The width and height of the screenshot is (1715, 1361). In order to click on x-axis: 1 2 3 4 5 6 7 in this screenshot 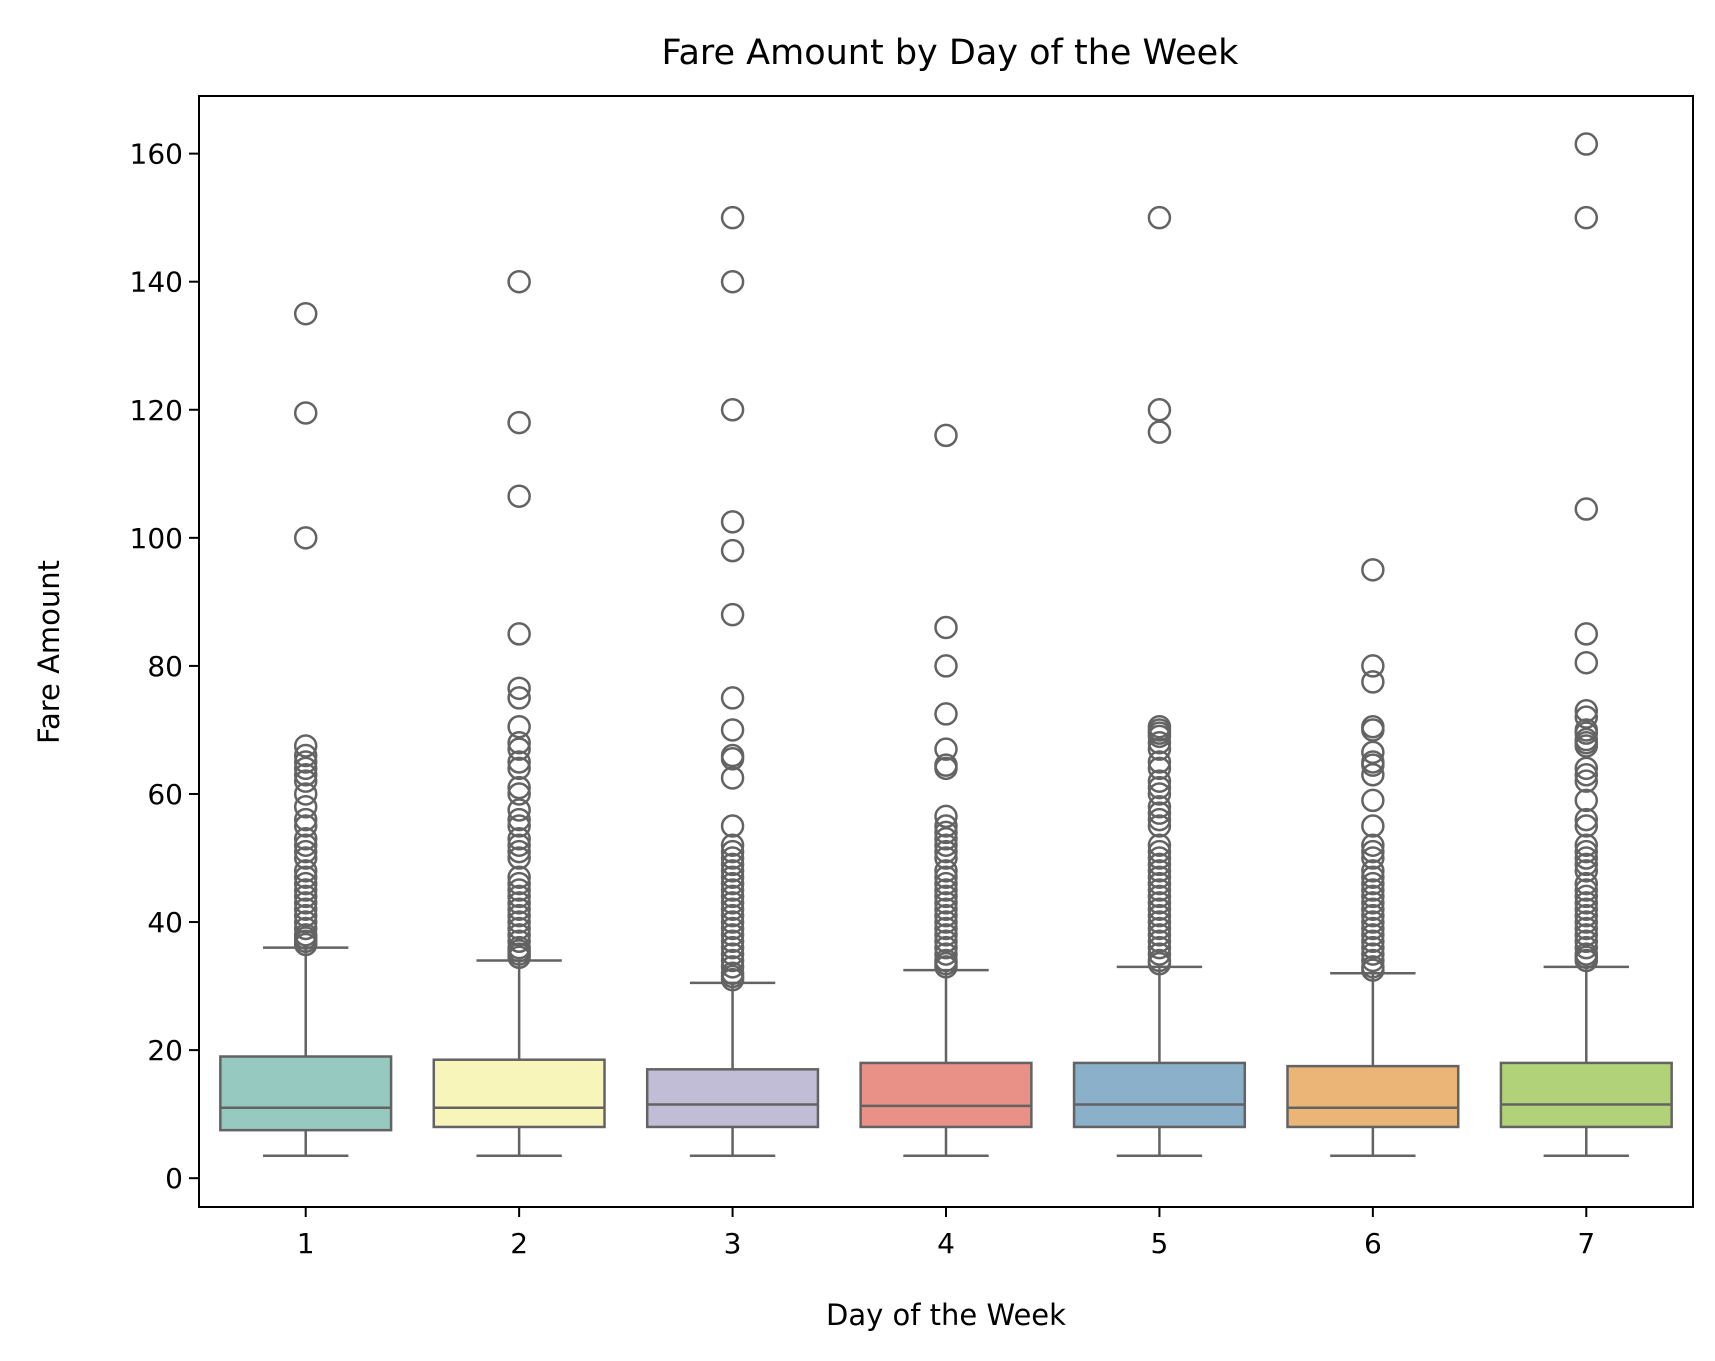, I will do `click(946, 1233)`.